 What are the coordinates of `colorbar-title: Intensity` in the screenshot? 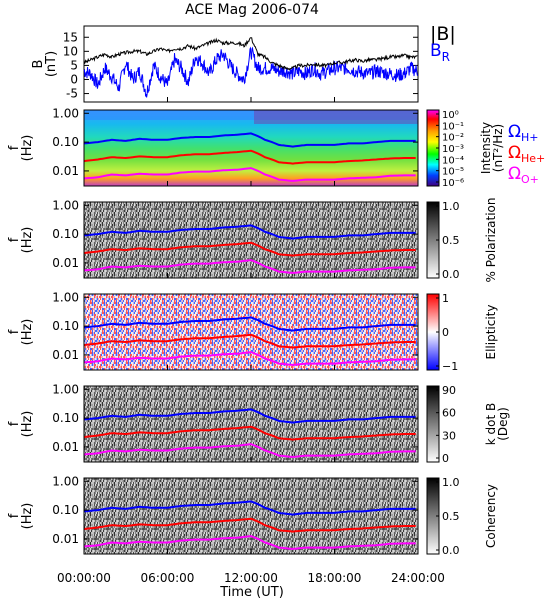 It's located at (486, 148).